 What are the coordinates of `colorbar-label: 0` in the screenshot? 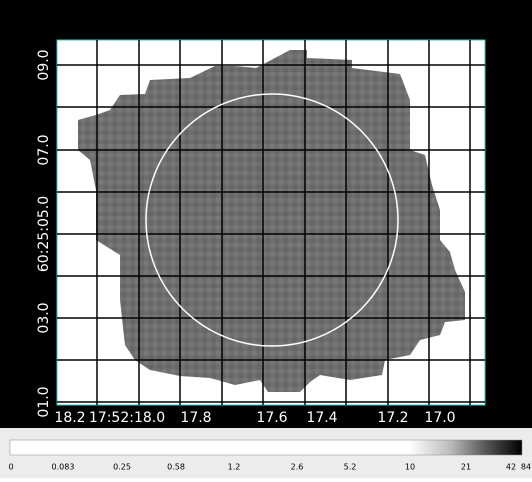 It's located at (10, 467).